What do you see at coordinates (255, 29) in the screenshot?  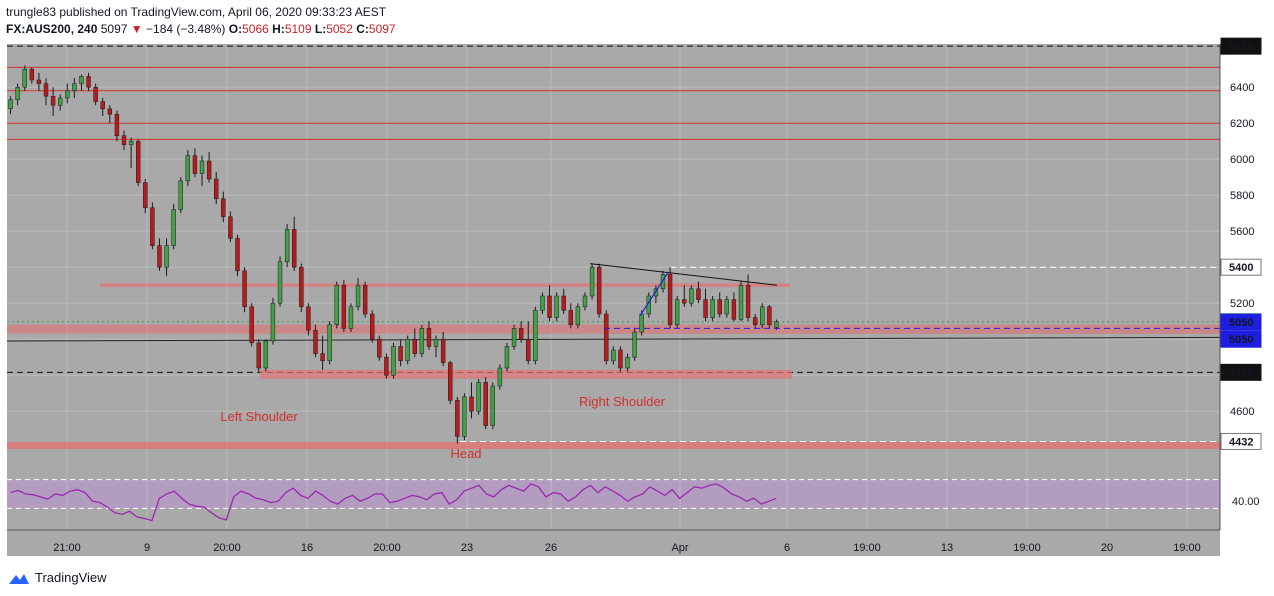 I see `open-value: 5066` at bounding box center [255, 29].